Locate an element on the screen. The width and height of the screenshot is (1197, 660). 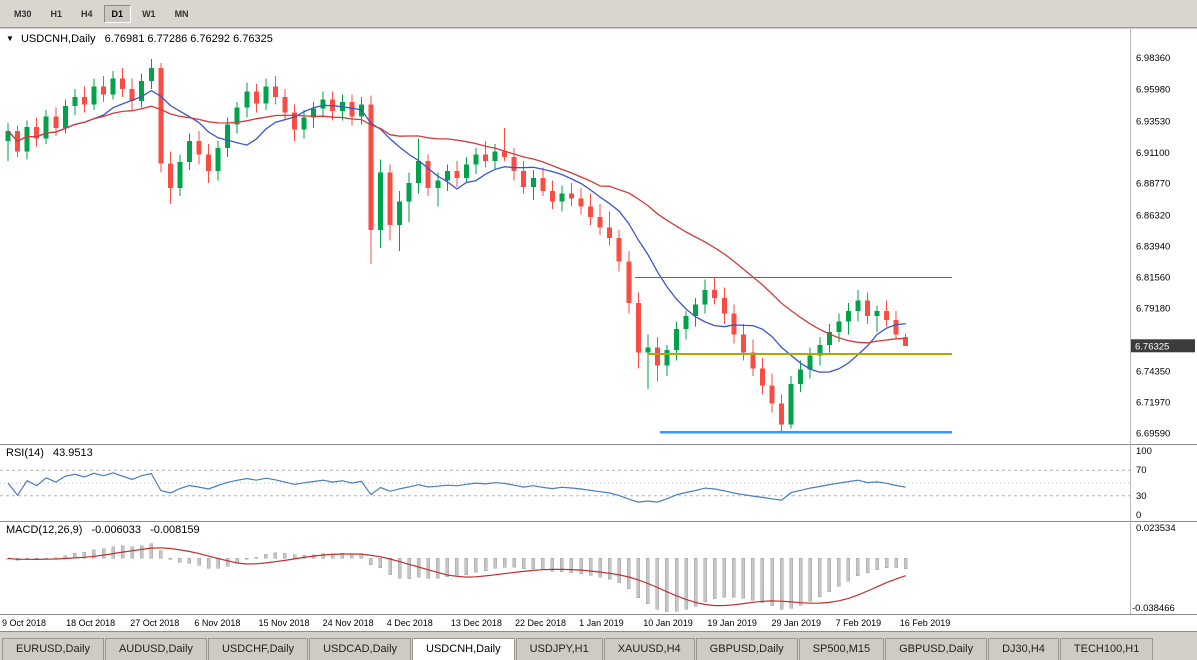
macd-scale-bottom: -0.038466 is located at coordinates (1153, 608).